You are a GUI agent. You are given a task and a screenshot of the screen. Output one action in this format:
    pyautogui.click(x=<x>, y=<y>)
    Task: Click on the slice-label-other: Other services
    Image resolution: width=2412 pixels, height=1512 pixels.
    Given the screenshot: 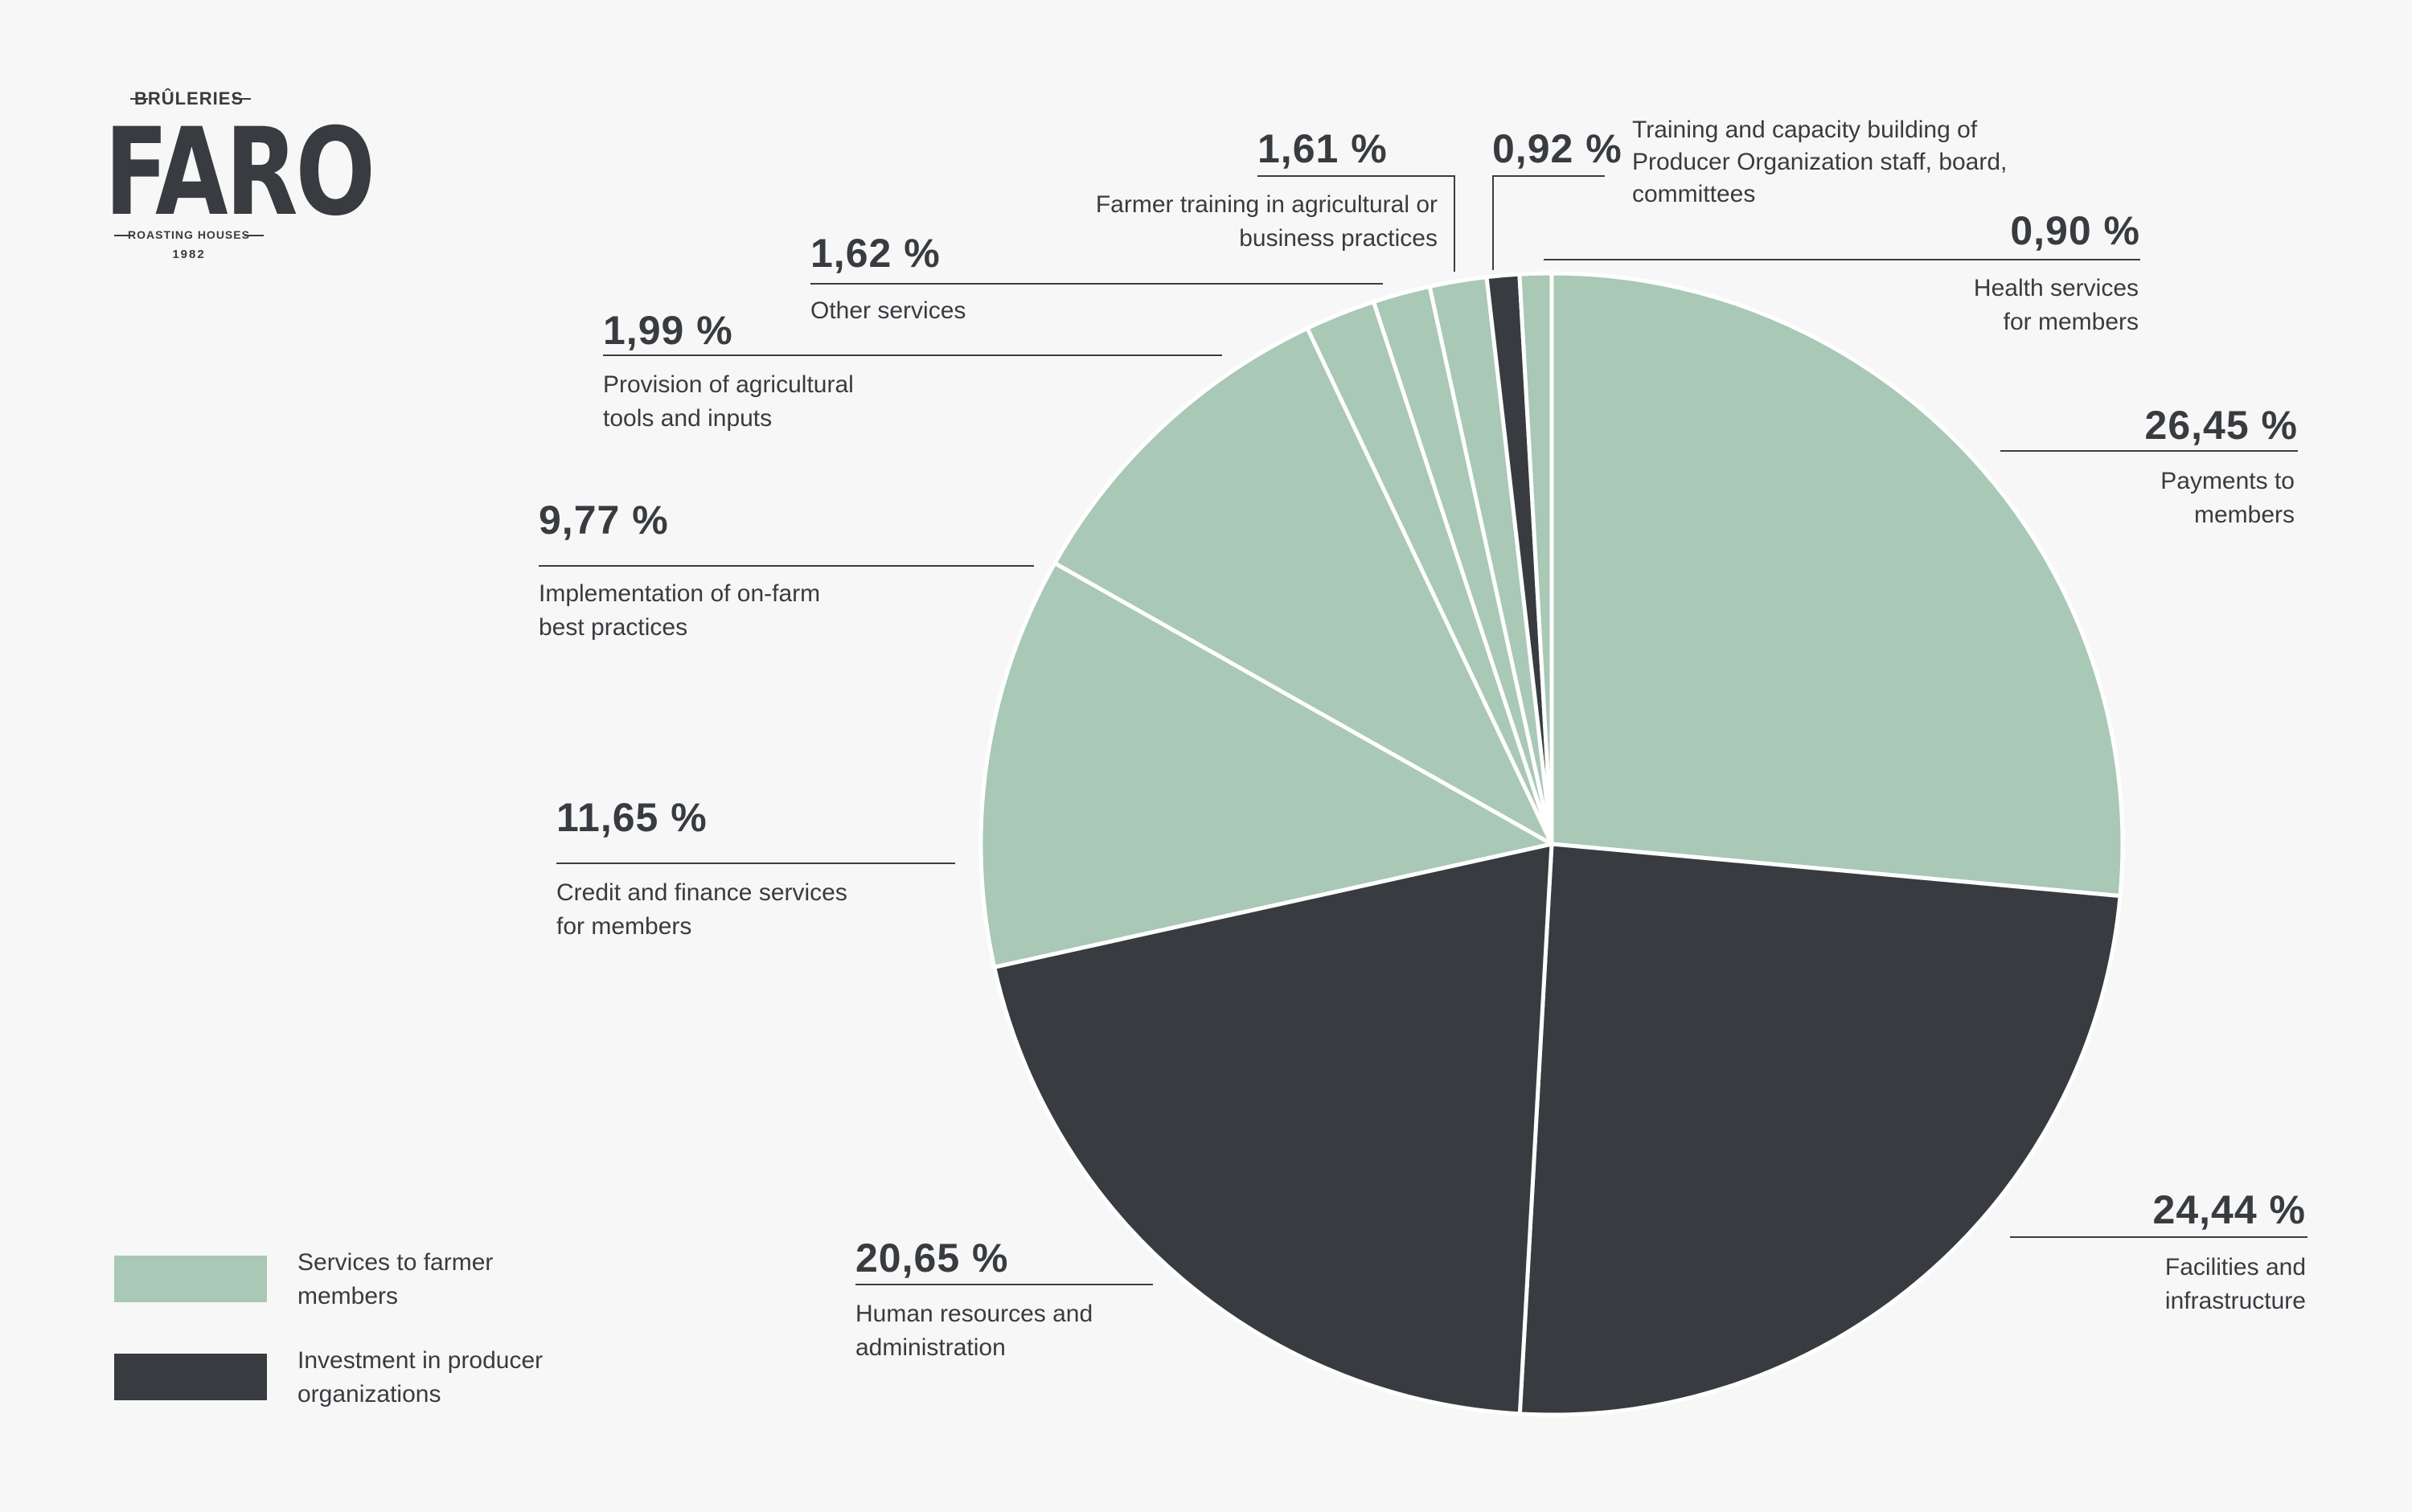 What is the action you would take?
    pyautogui.click(x=888, y=311)
    